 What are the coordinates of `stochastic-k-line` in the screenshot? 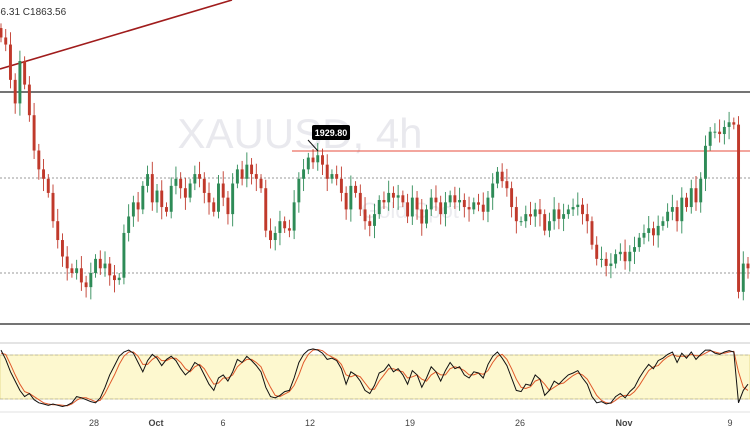 It's located at (374, 378).